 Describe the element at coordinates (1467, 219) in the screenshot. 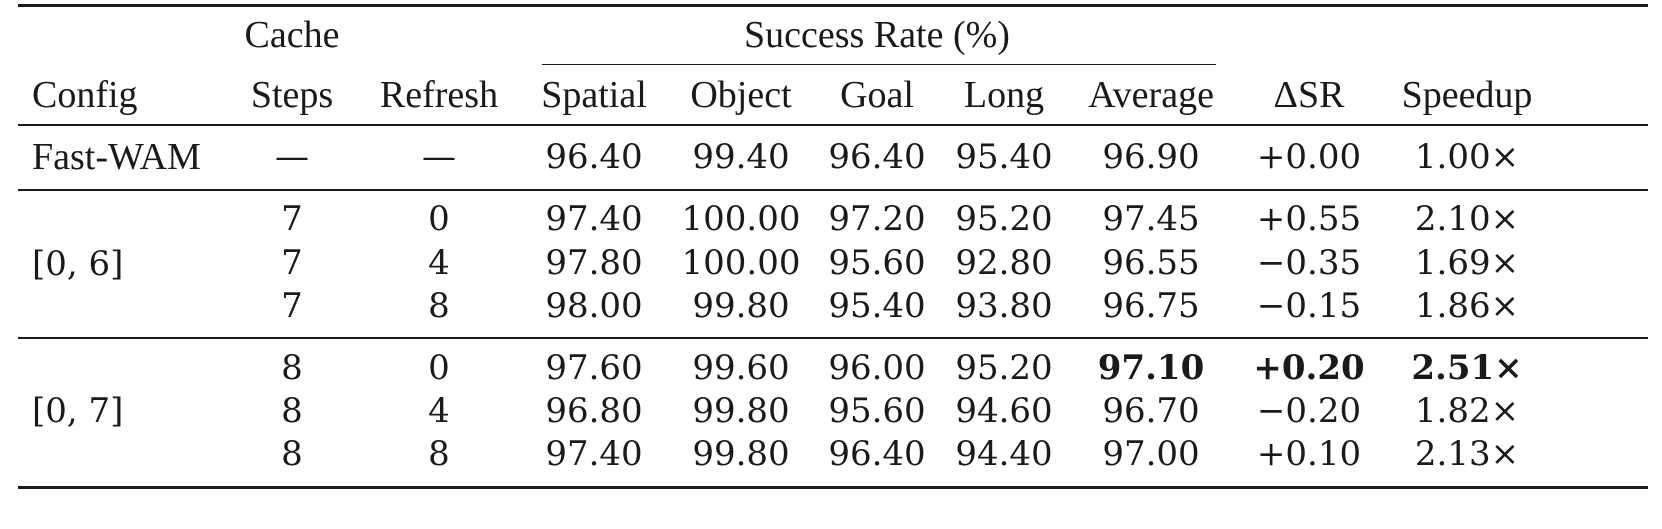

I see `g1r1-speedup: 2.10×` at that location.